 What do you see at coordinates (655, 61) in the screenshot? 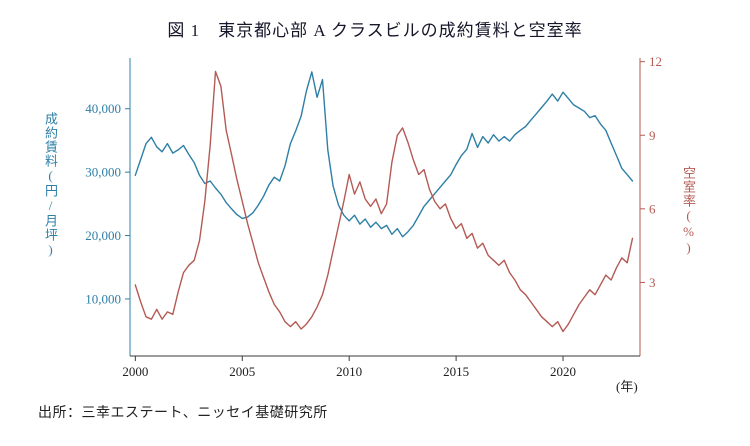
I see `right-axis-tick-label: 12` at bounding box center [655, 61].